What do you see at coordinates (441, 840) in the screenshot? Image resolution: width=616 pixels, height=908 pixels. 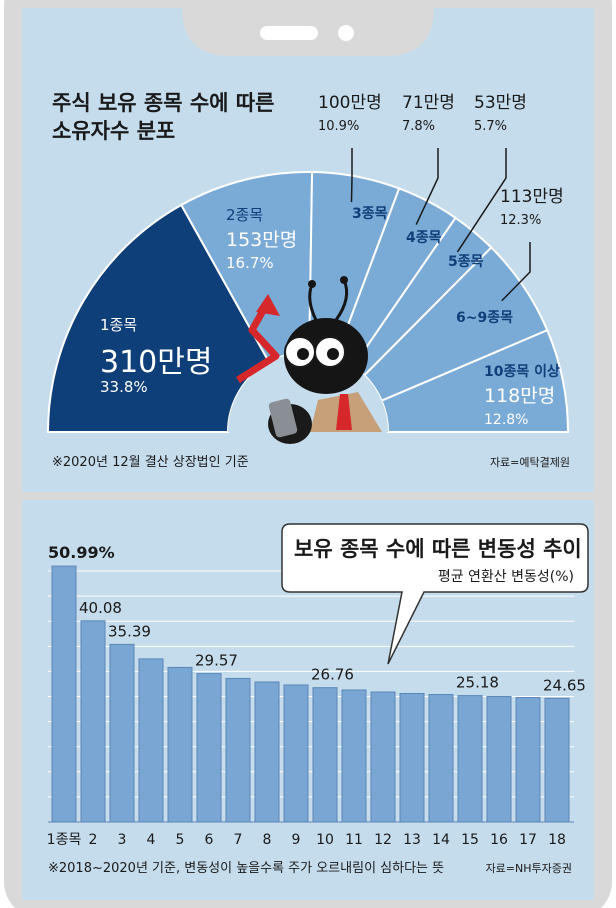 I see `bar-x-tick-label: 14` at bounding box center [441, 840].